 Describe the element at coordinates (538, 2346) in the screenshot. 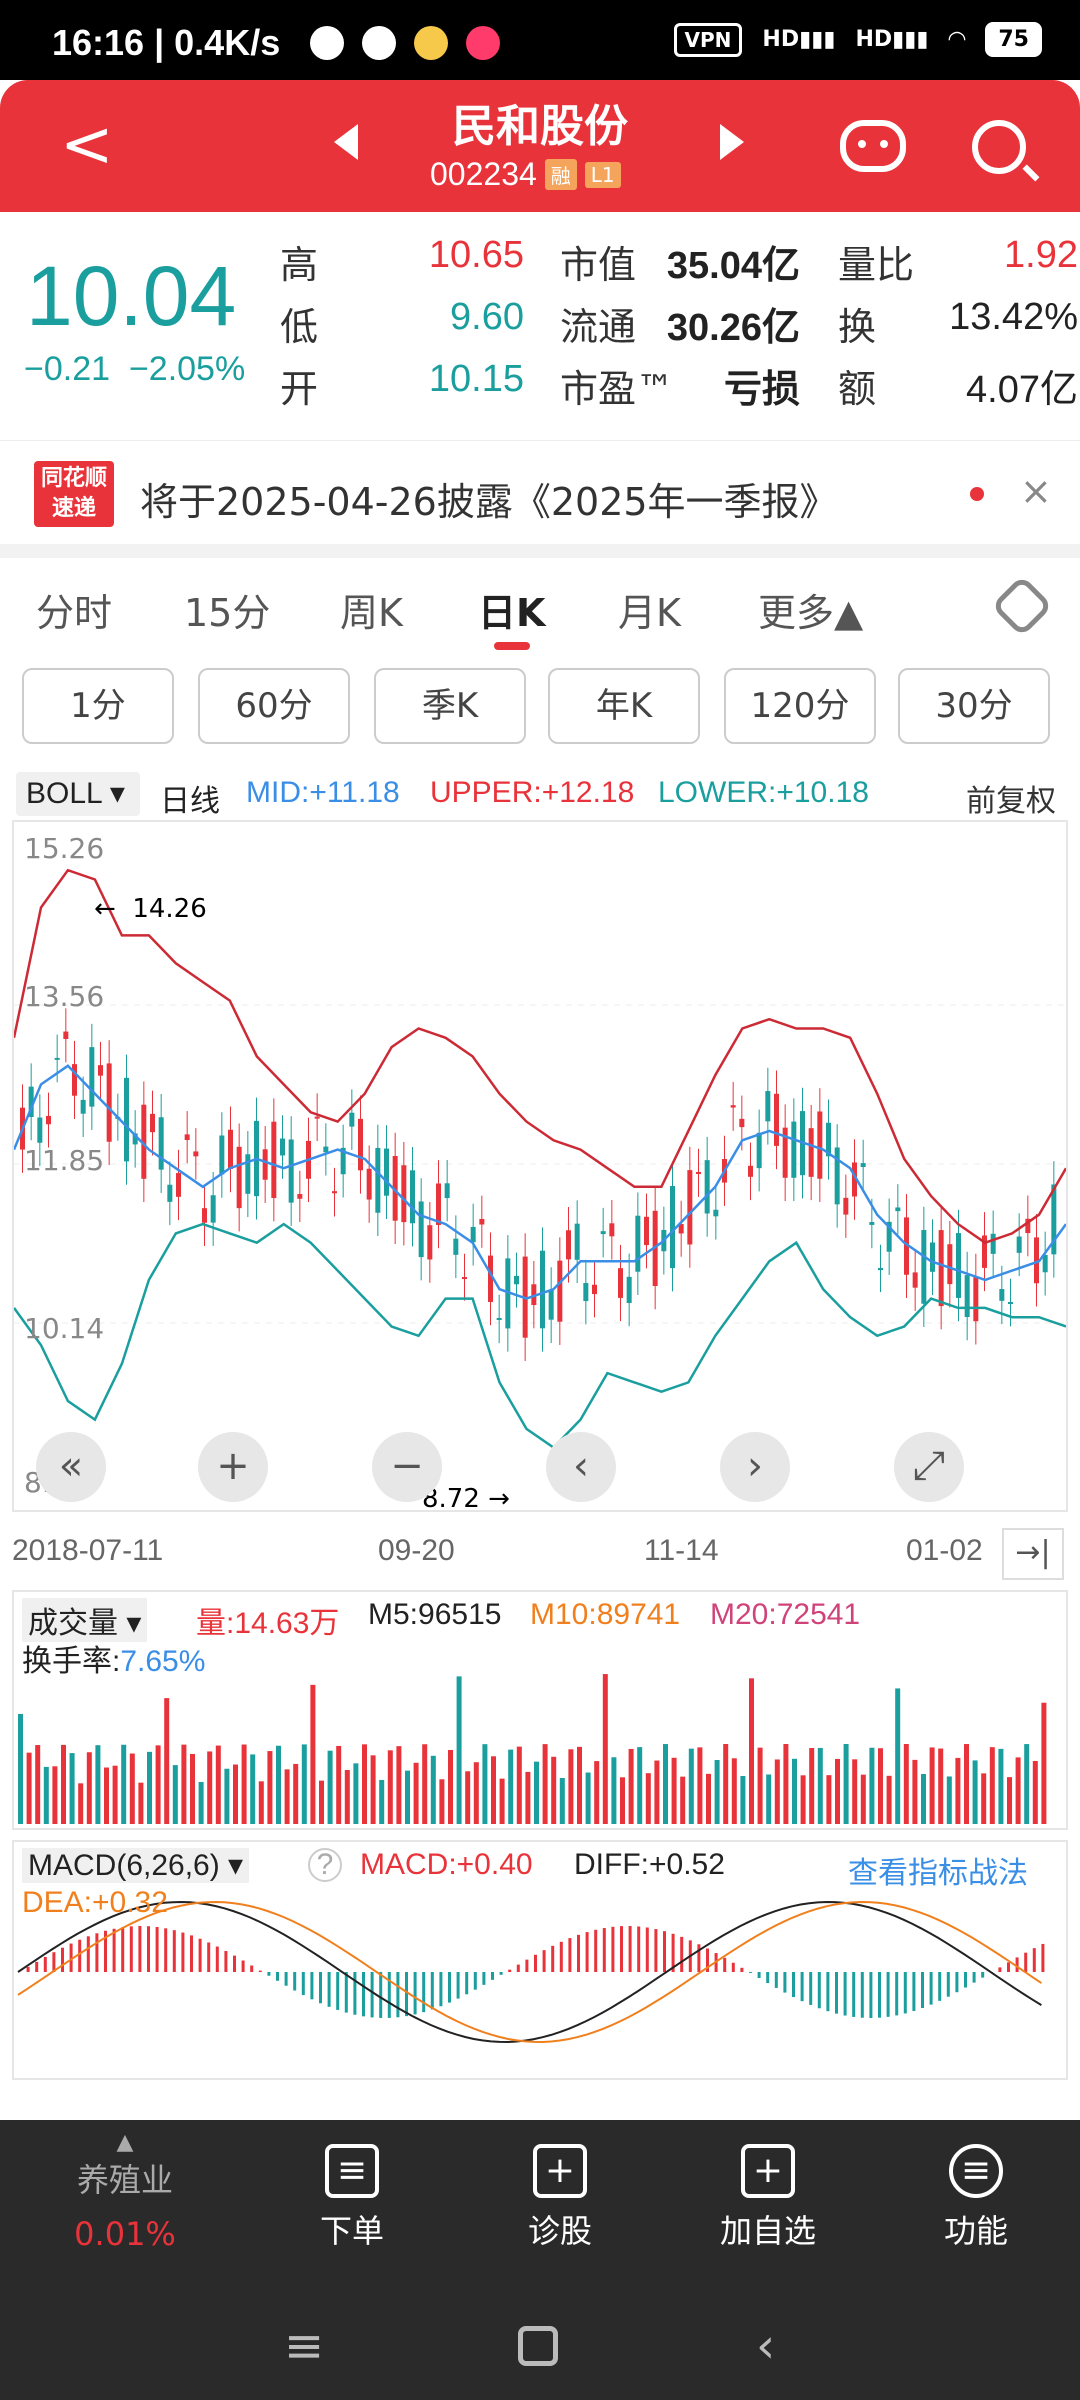

I see `home-button` at that location.